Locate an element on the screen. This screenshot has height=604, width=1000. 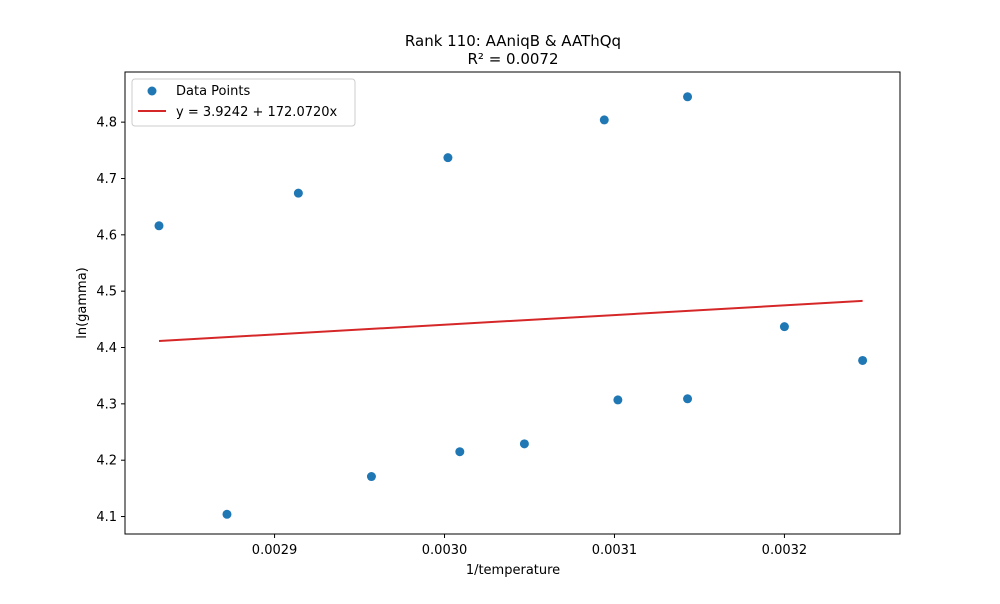
legend-label-fit-line: y = 3.9242 + 172.0720x is located at coordinates (257, 112).